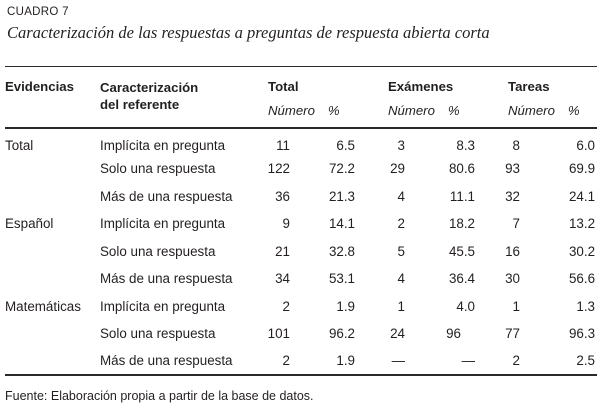  What do you see at coordinates (398, 361) in the screenshot?
I see `numero-value-cell: —` at bounding box center [398, 361].